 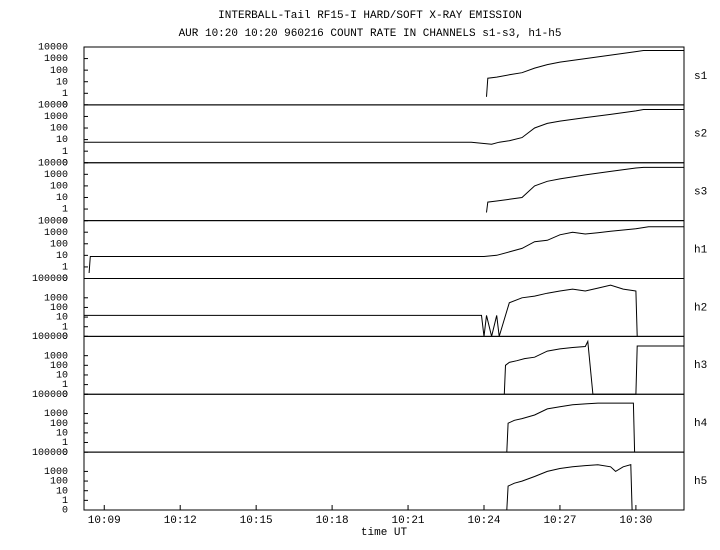 What do you see at coordinates (700, 135) in the screenshot?
I see `channel-label: s2` at bounding box center [700, 135].